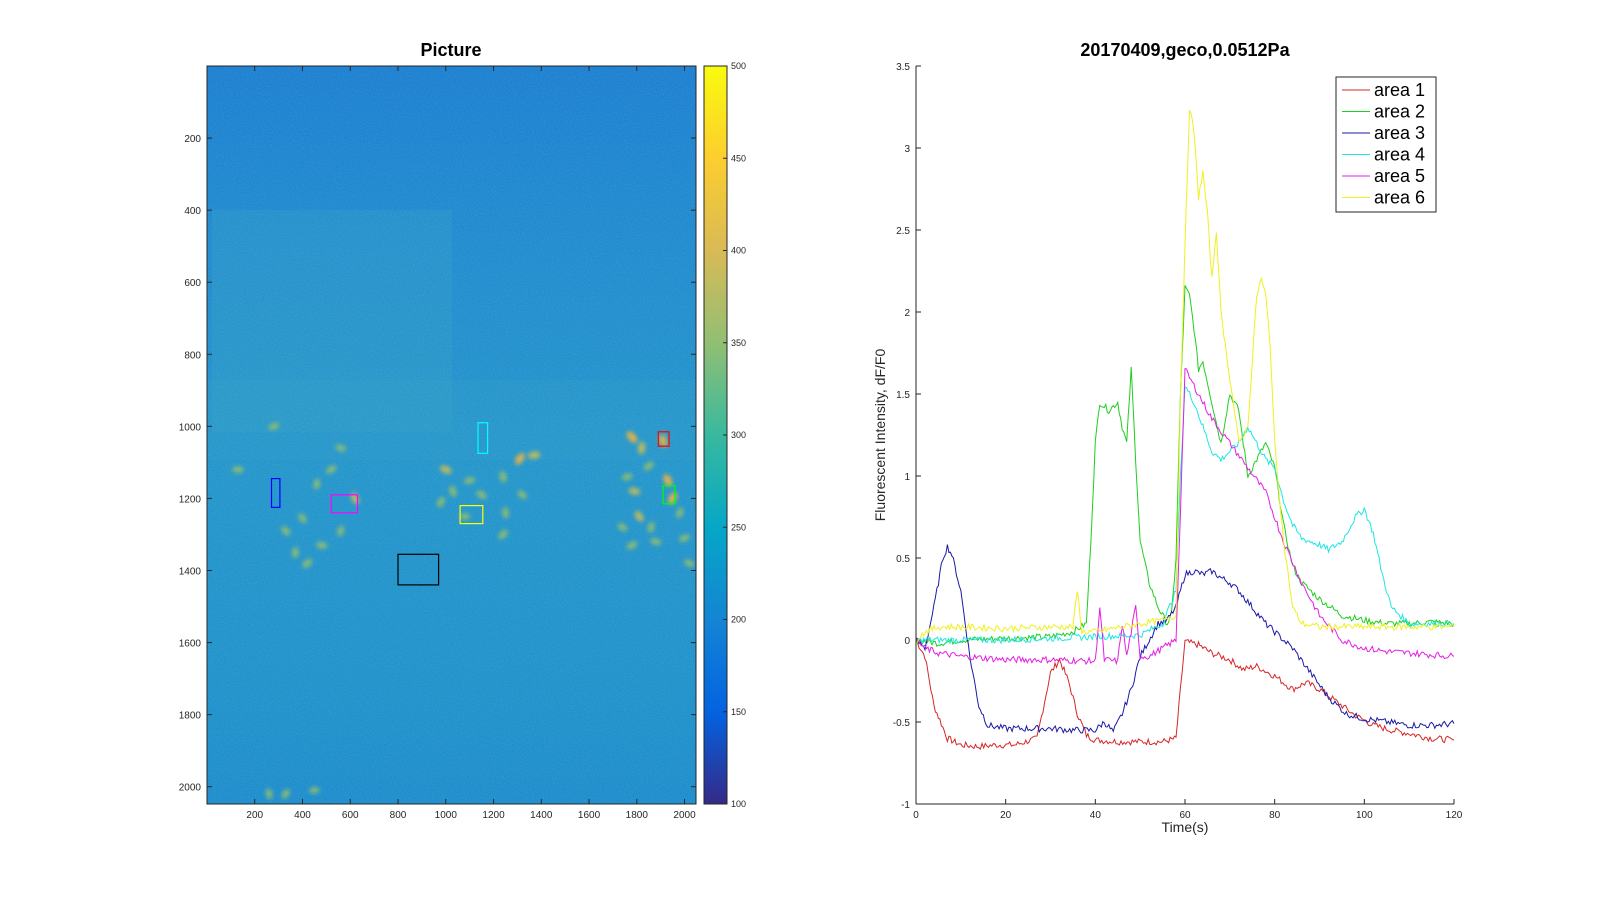 The image size is (1600, 900). Describe the element at coordinates (473, 504) in the screenshot. I see `roi-boxes` at that location.